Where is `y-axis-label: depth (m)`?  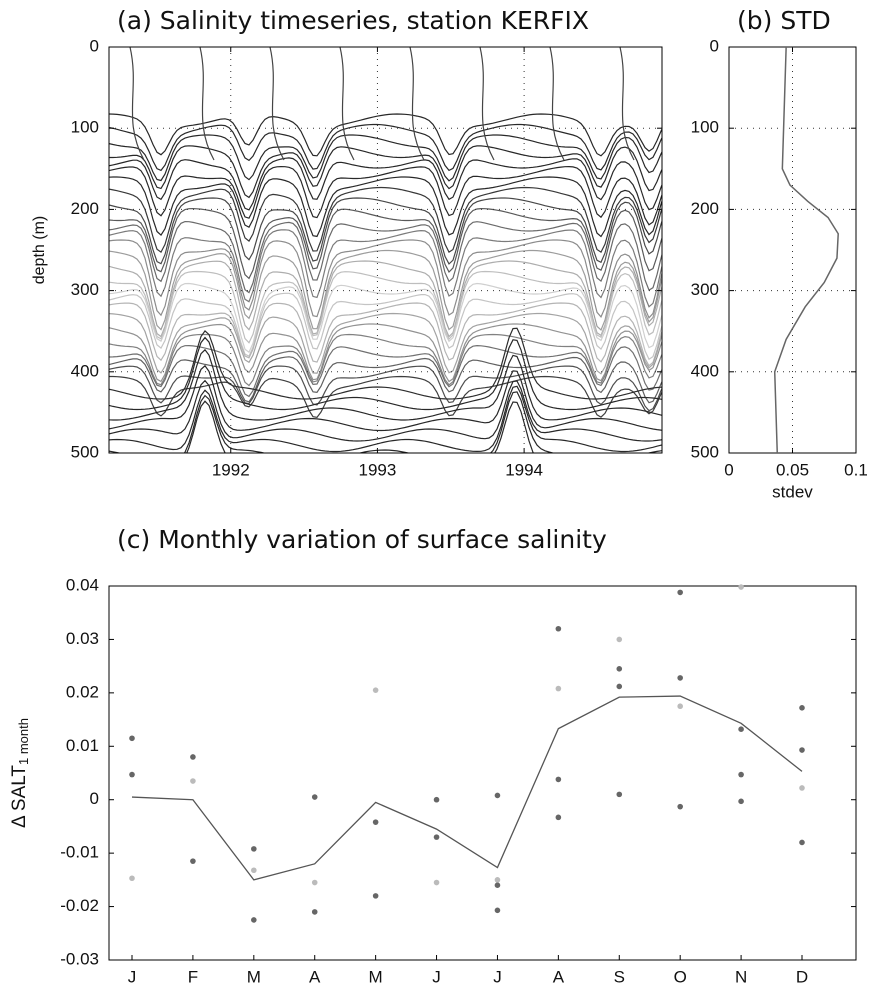
y-axis-label: depth (m) is located at coordinates (39, 250).